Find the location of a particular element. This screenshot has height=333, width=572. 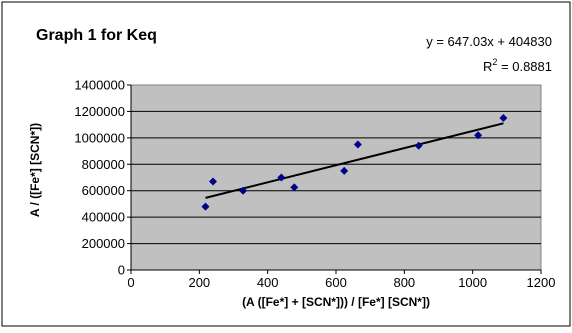

y-tick-label: 1200000 is located at coordinates (99, 111).